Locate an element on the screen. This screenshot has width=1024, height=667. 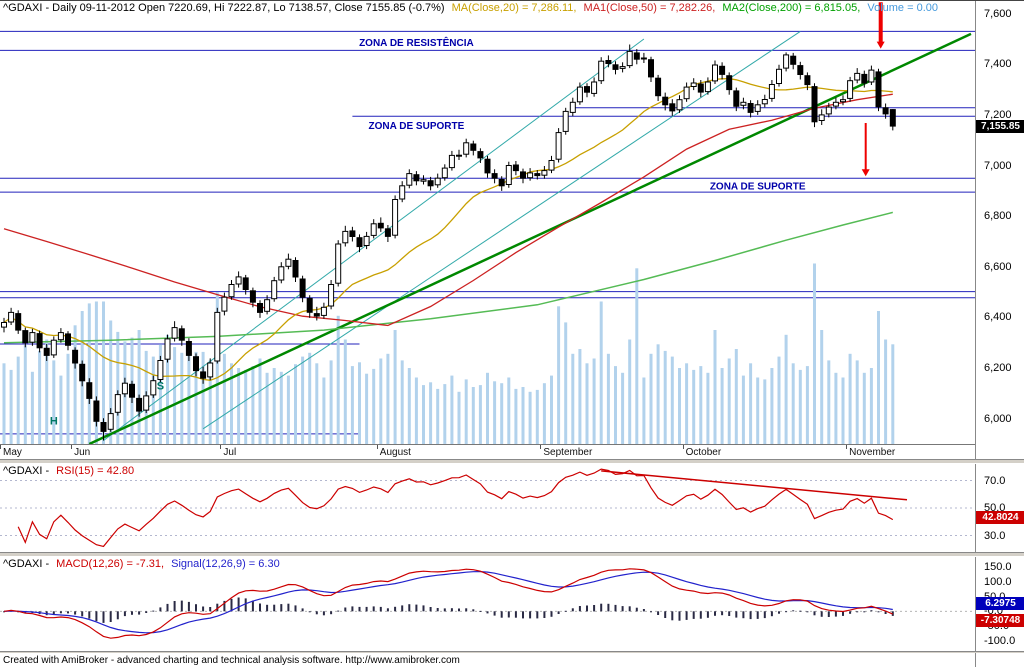
rsi-trendline is located at coordinates (754, 485).